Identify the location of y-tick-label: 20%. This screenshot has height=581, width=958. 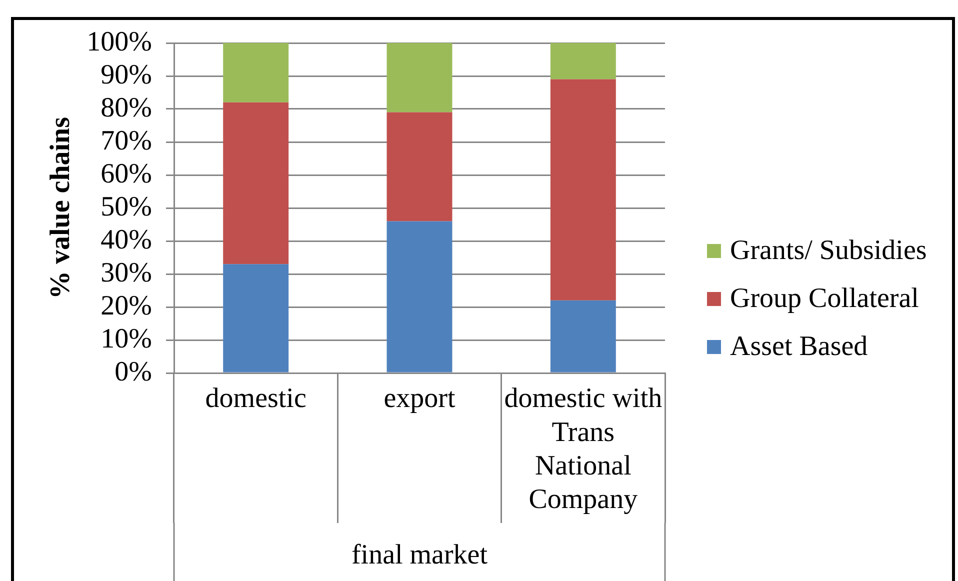
(126, 306).